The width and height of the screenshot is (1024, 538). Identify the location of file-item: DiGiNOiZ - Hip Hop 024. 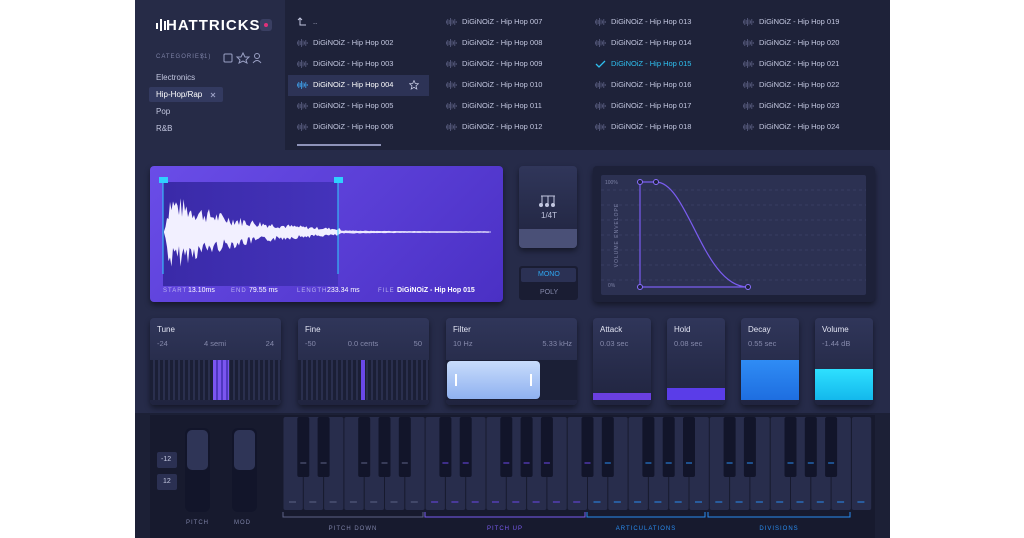
(799, 126).